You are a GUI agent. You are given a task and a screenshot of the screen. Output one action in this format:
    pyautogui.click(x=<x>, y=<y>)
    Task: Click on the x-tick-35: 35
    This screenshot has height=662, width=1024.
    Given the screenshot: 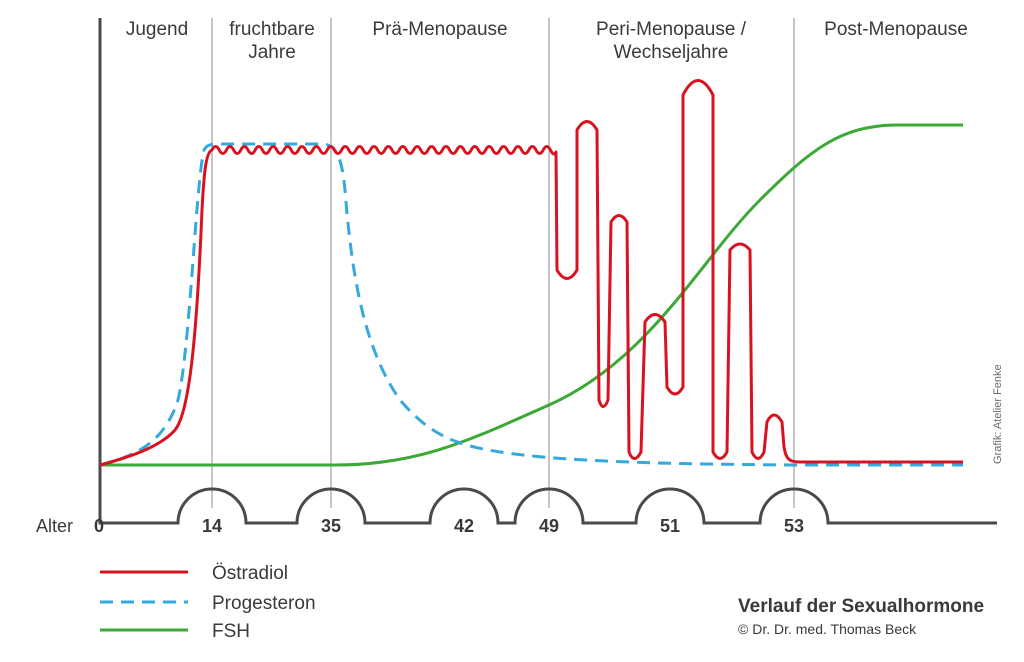 What is the action you would take?
    pyautogui.click(x=331, y=526)
    